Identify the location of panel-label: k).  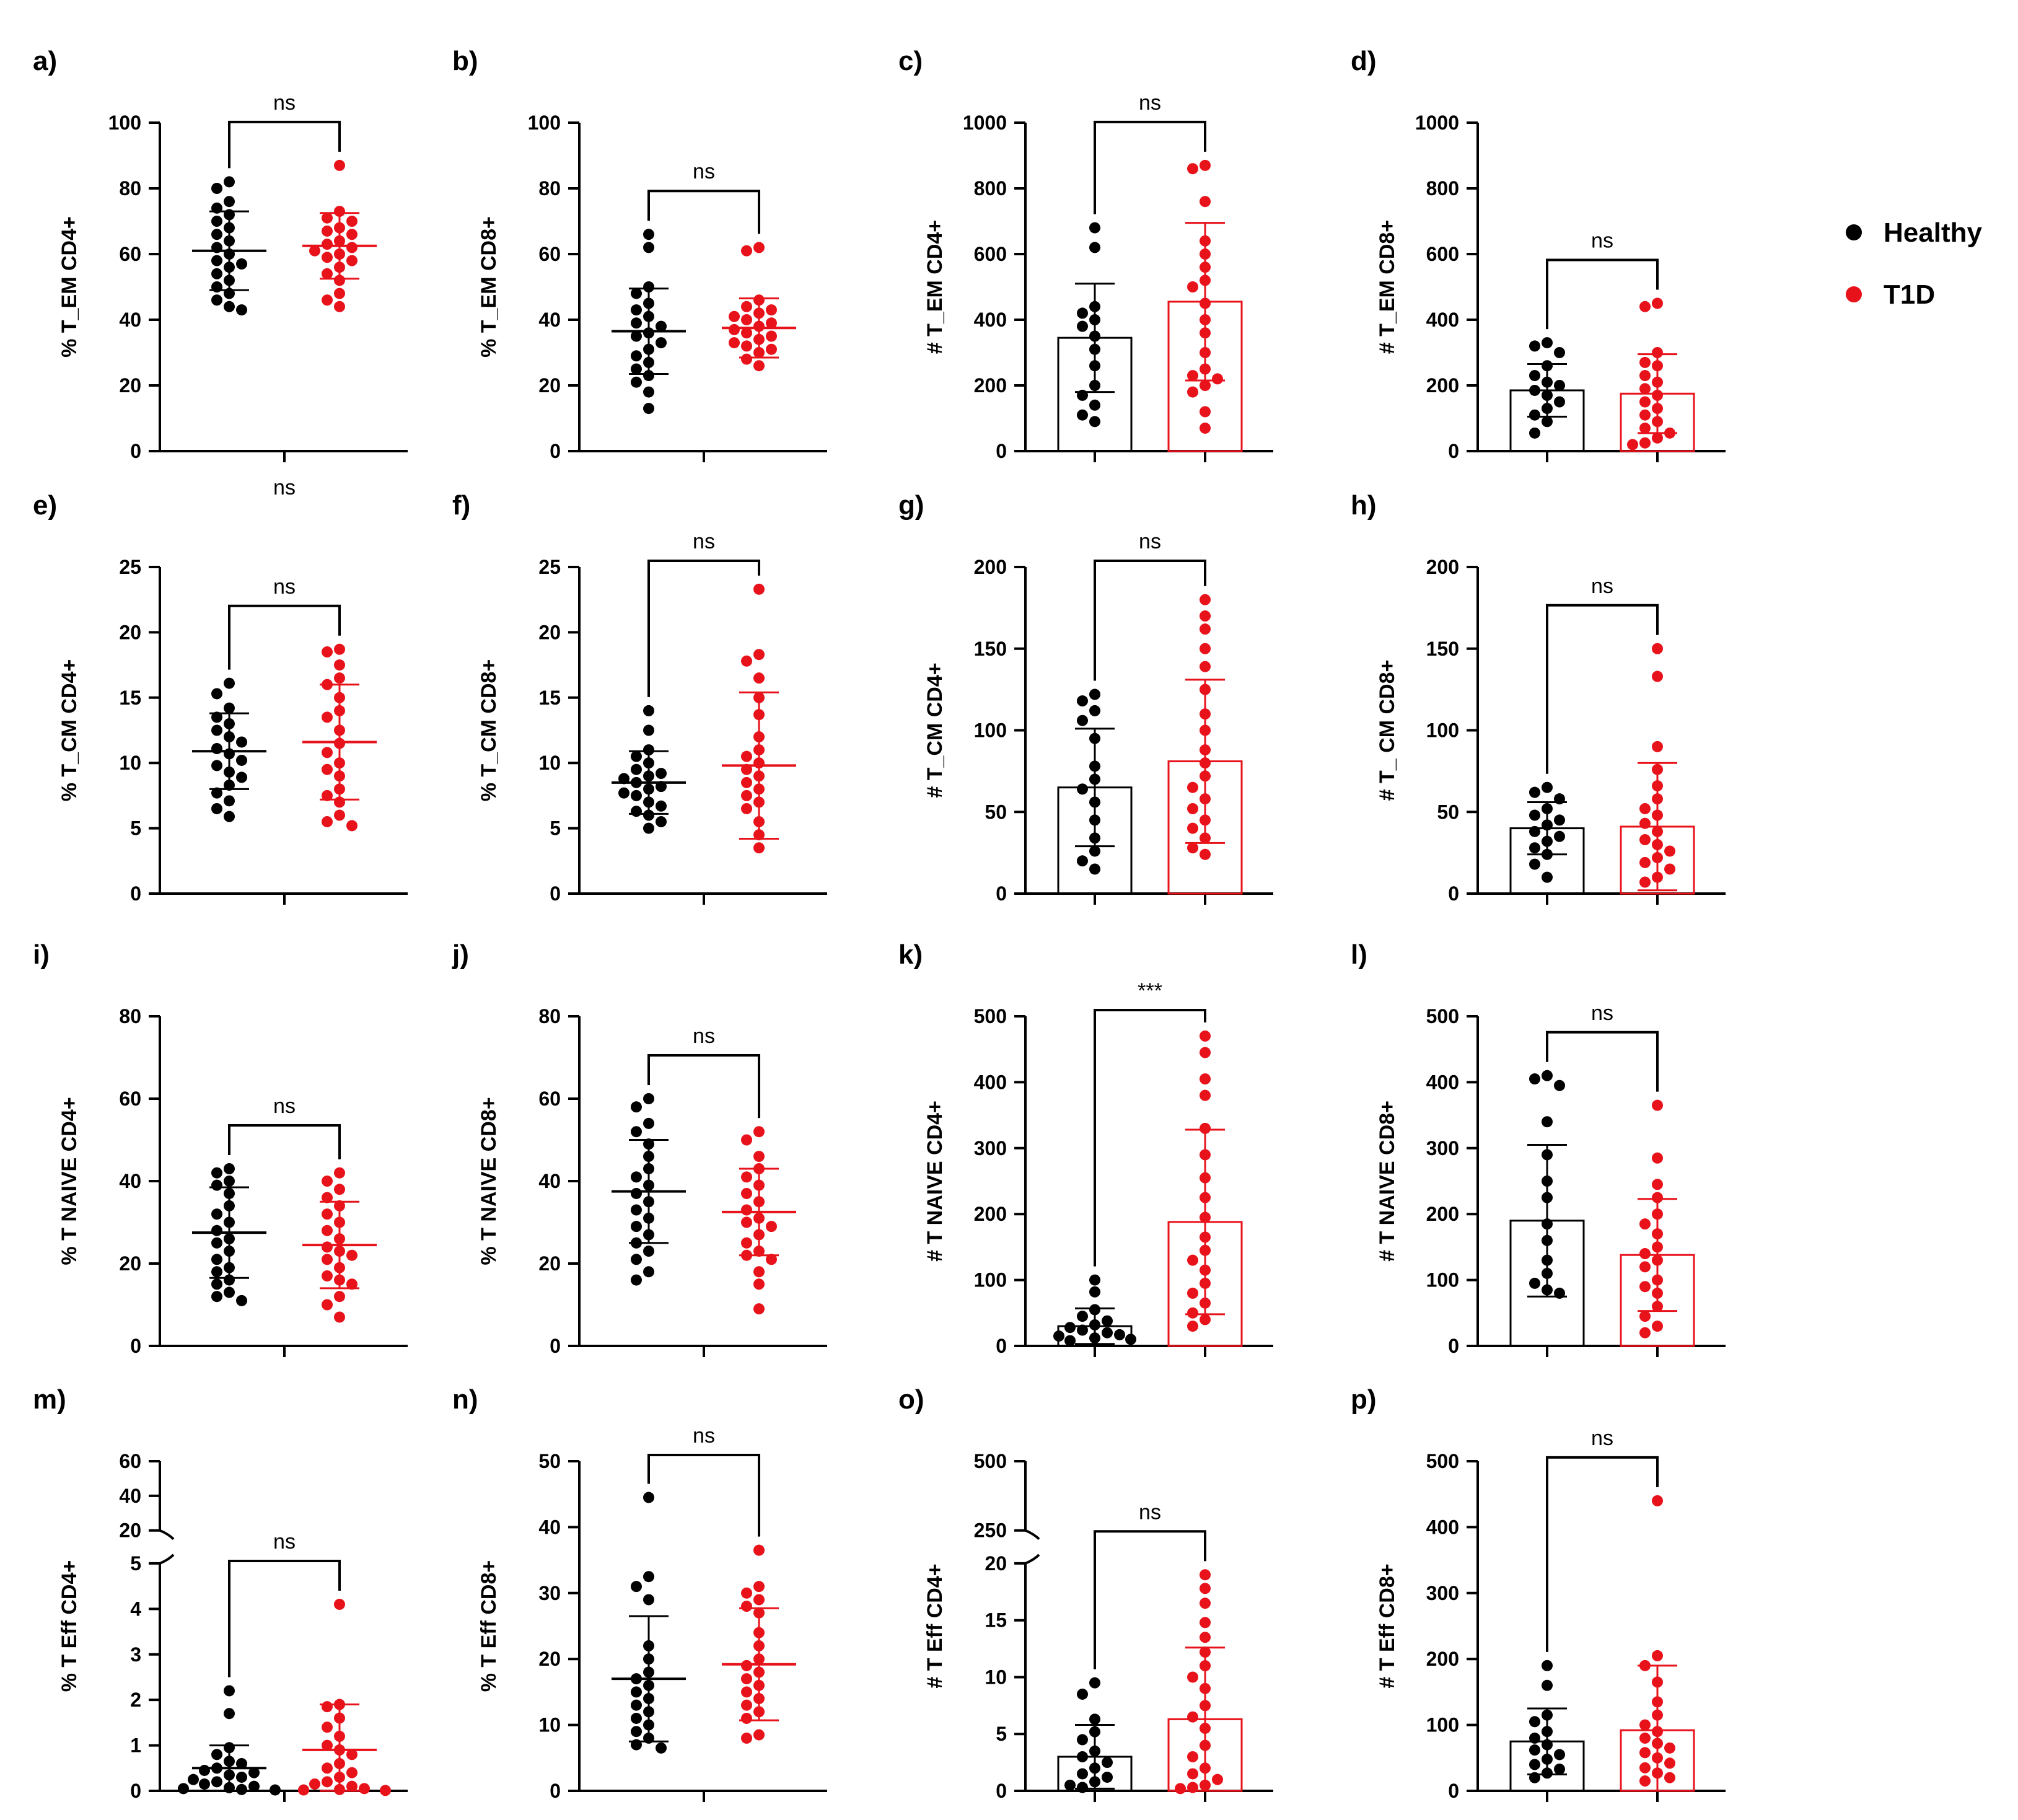
(911, 954).